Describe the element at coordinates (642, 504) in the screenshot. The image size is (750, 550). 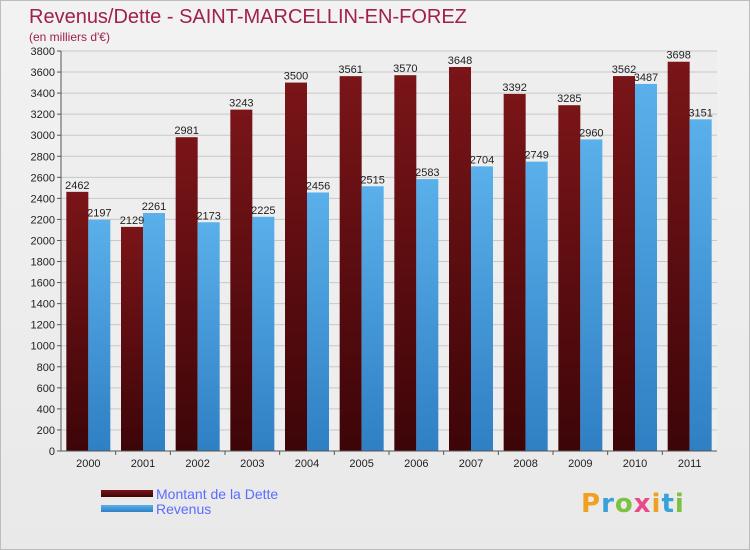
I see `logo-letter: x` at that location.